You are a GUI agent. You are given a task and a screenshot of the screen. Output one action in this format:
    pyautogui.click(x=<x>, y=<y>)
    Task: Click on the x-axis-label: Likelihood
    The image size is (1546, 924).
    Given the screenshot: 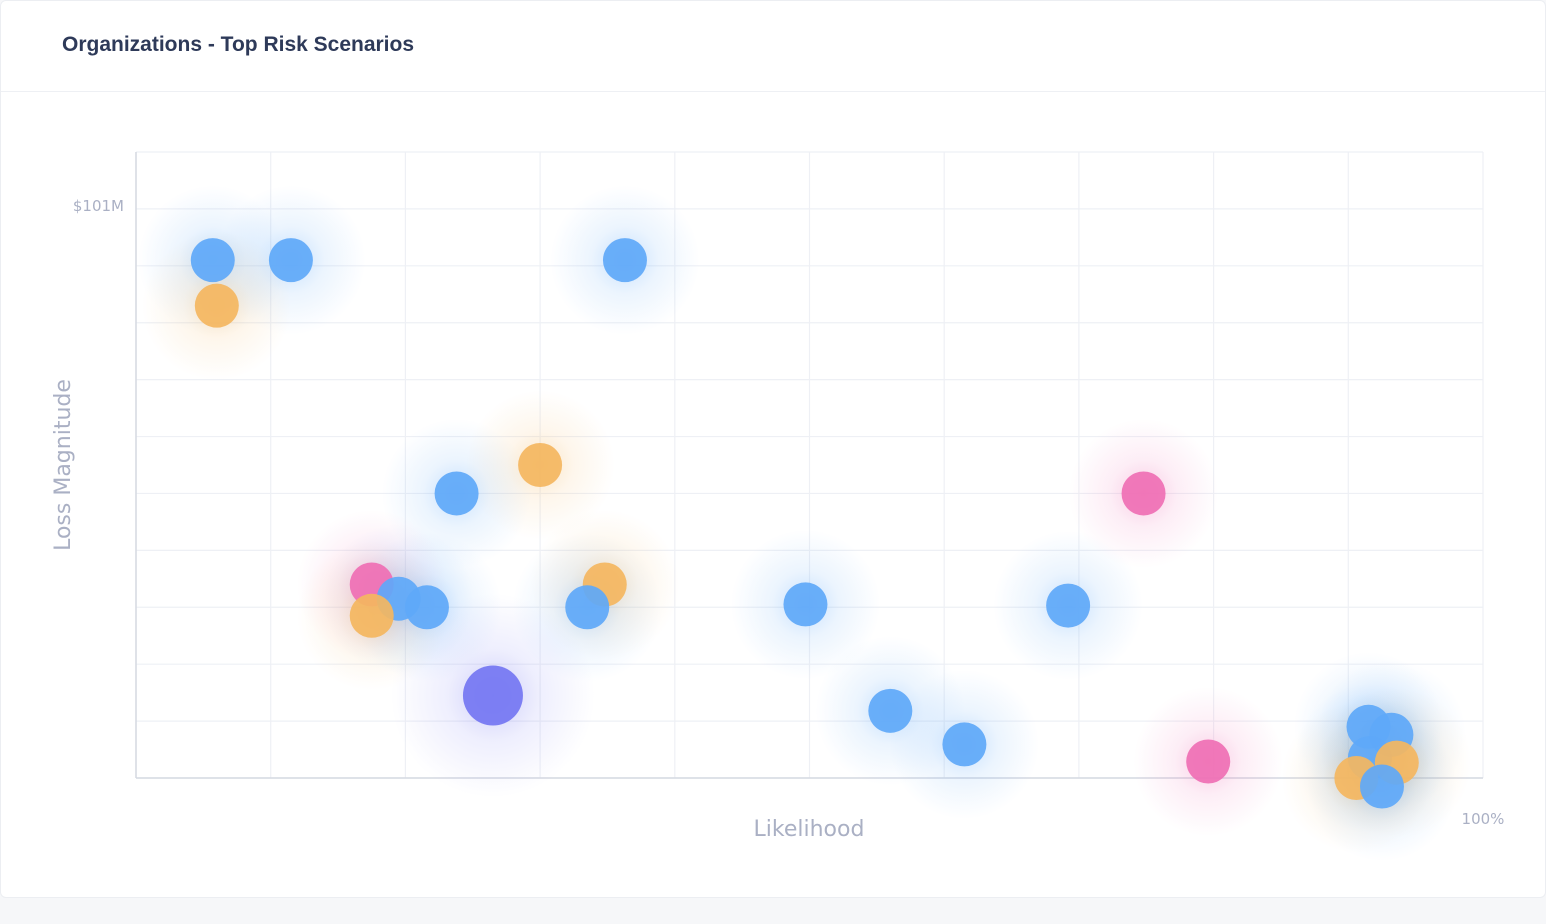 What is the action you would take?
    pyautogui.click(x=809, y=829)
    